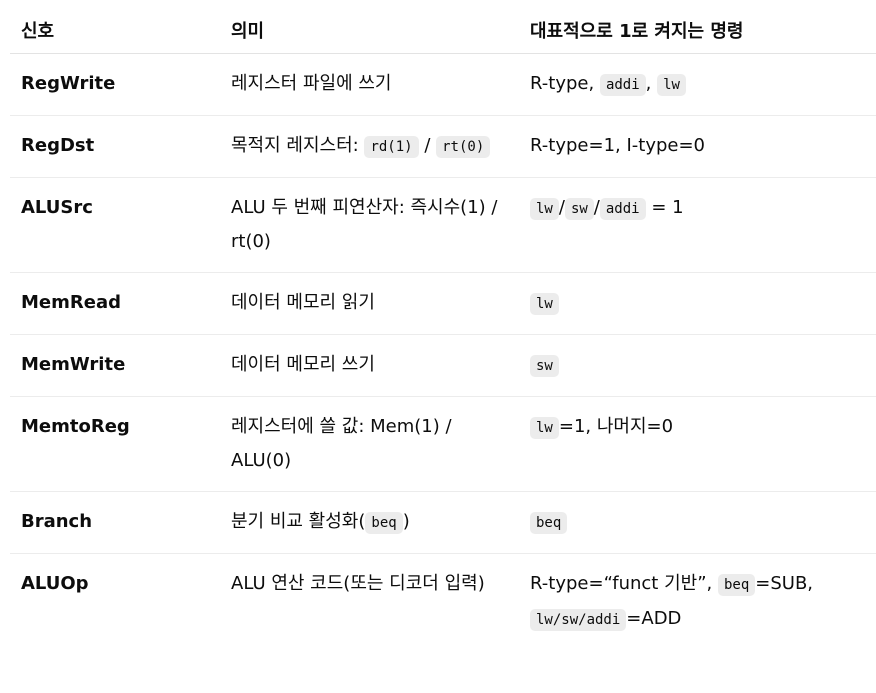  Describe the element at coordinates (697, 84) in the screenshot. I see `typical-instructions: R-type, addi, lw` at that location.